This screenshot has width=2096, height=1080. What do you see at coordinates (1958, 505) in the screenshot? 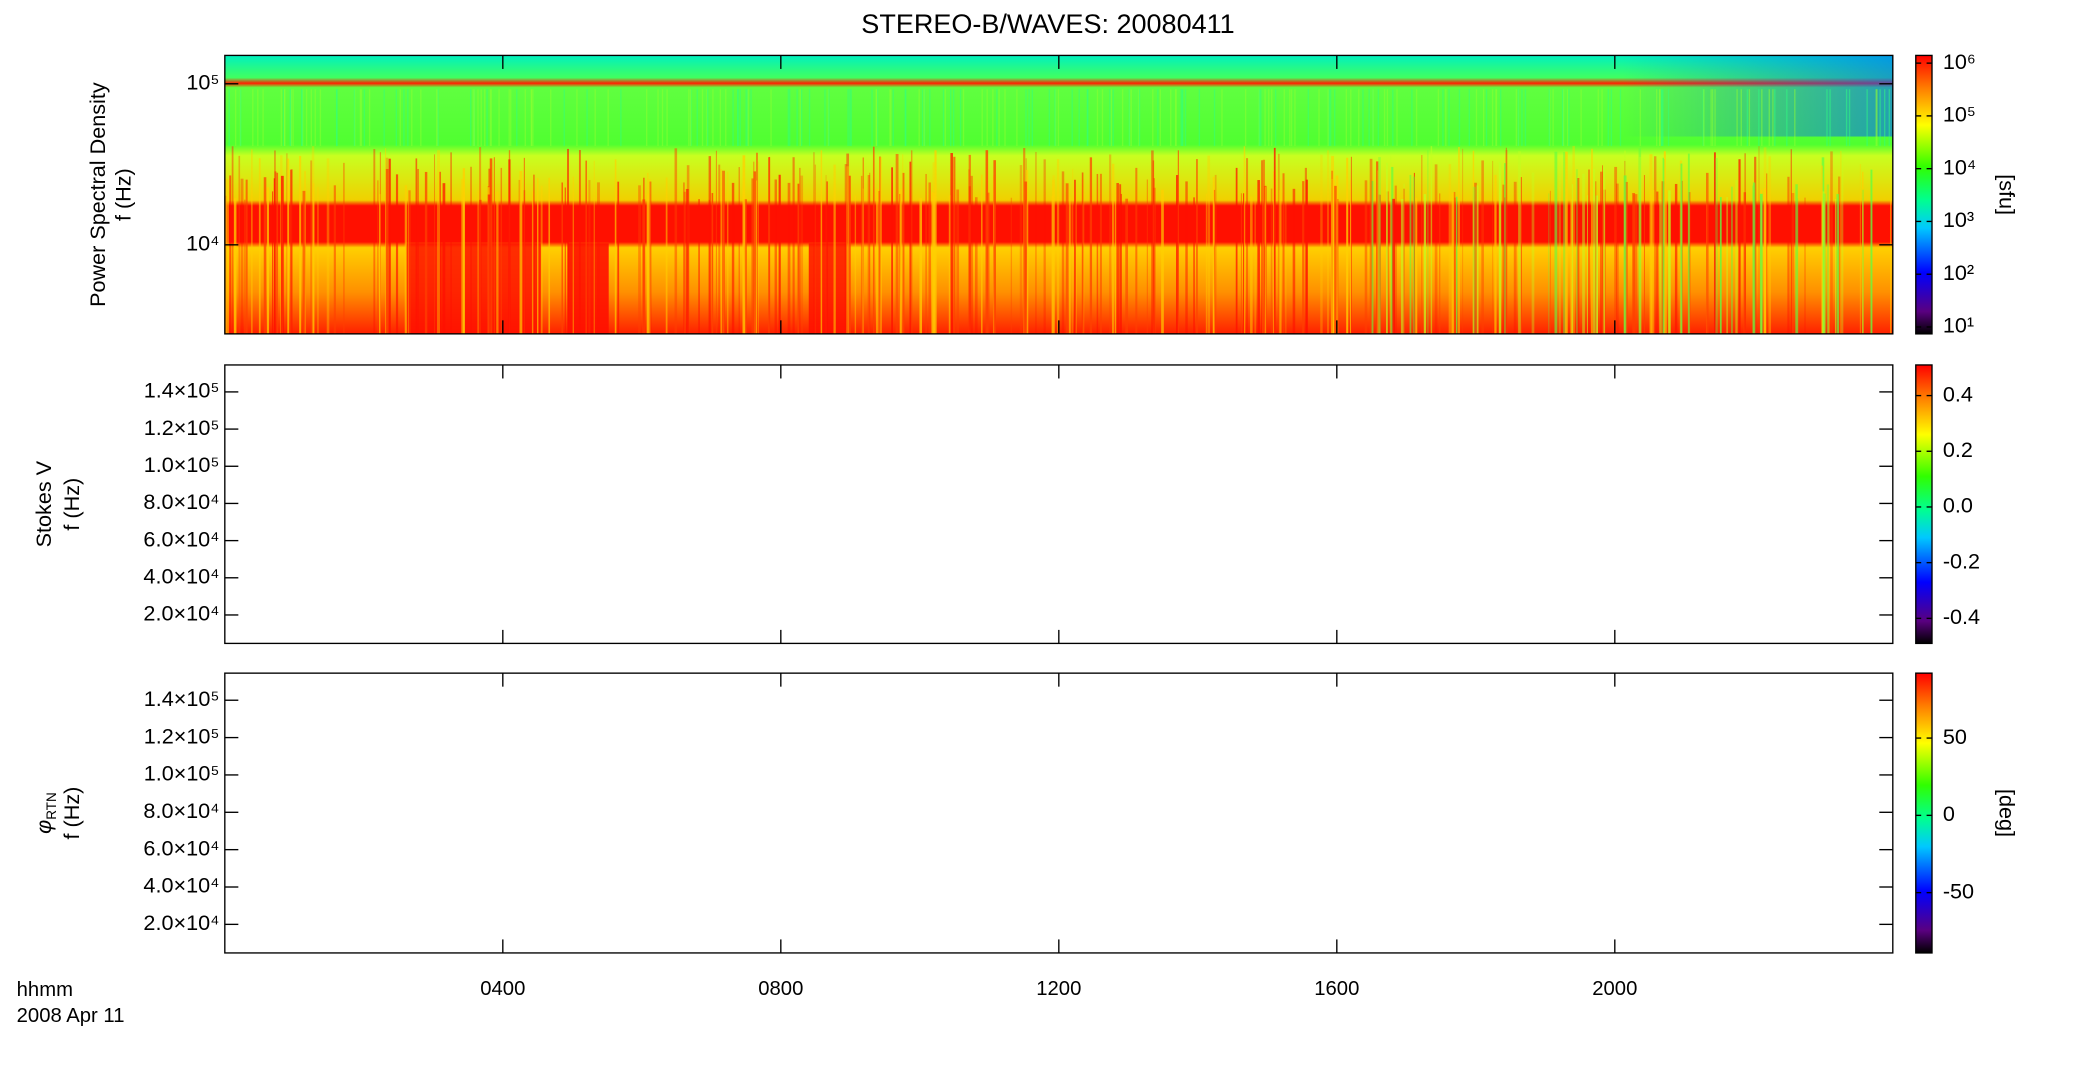
I see `colorbar-tick-label: 0.0` at bounding box center [1958, 505].